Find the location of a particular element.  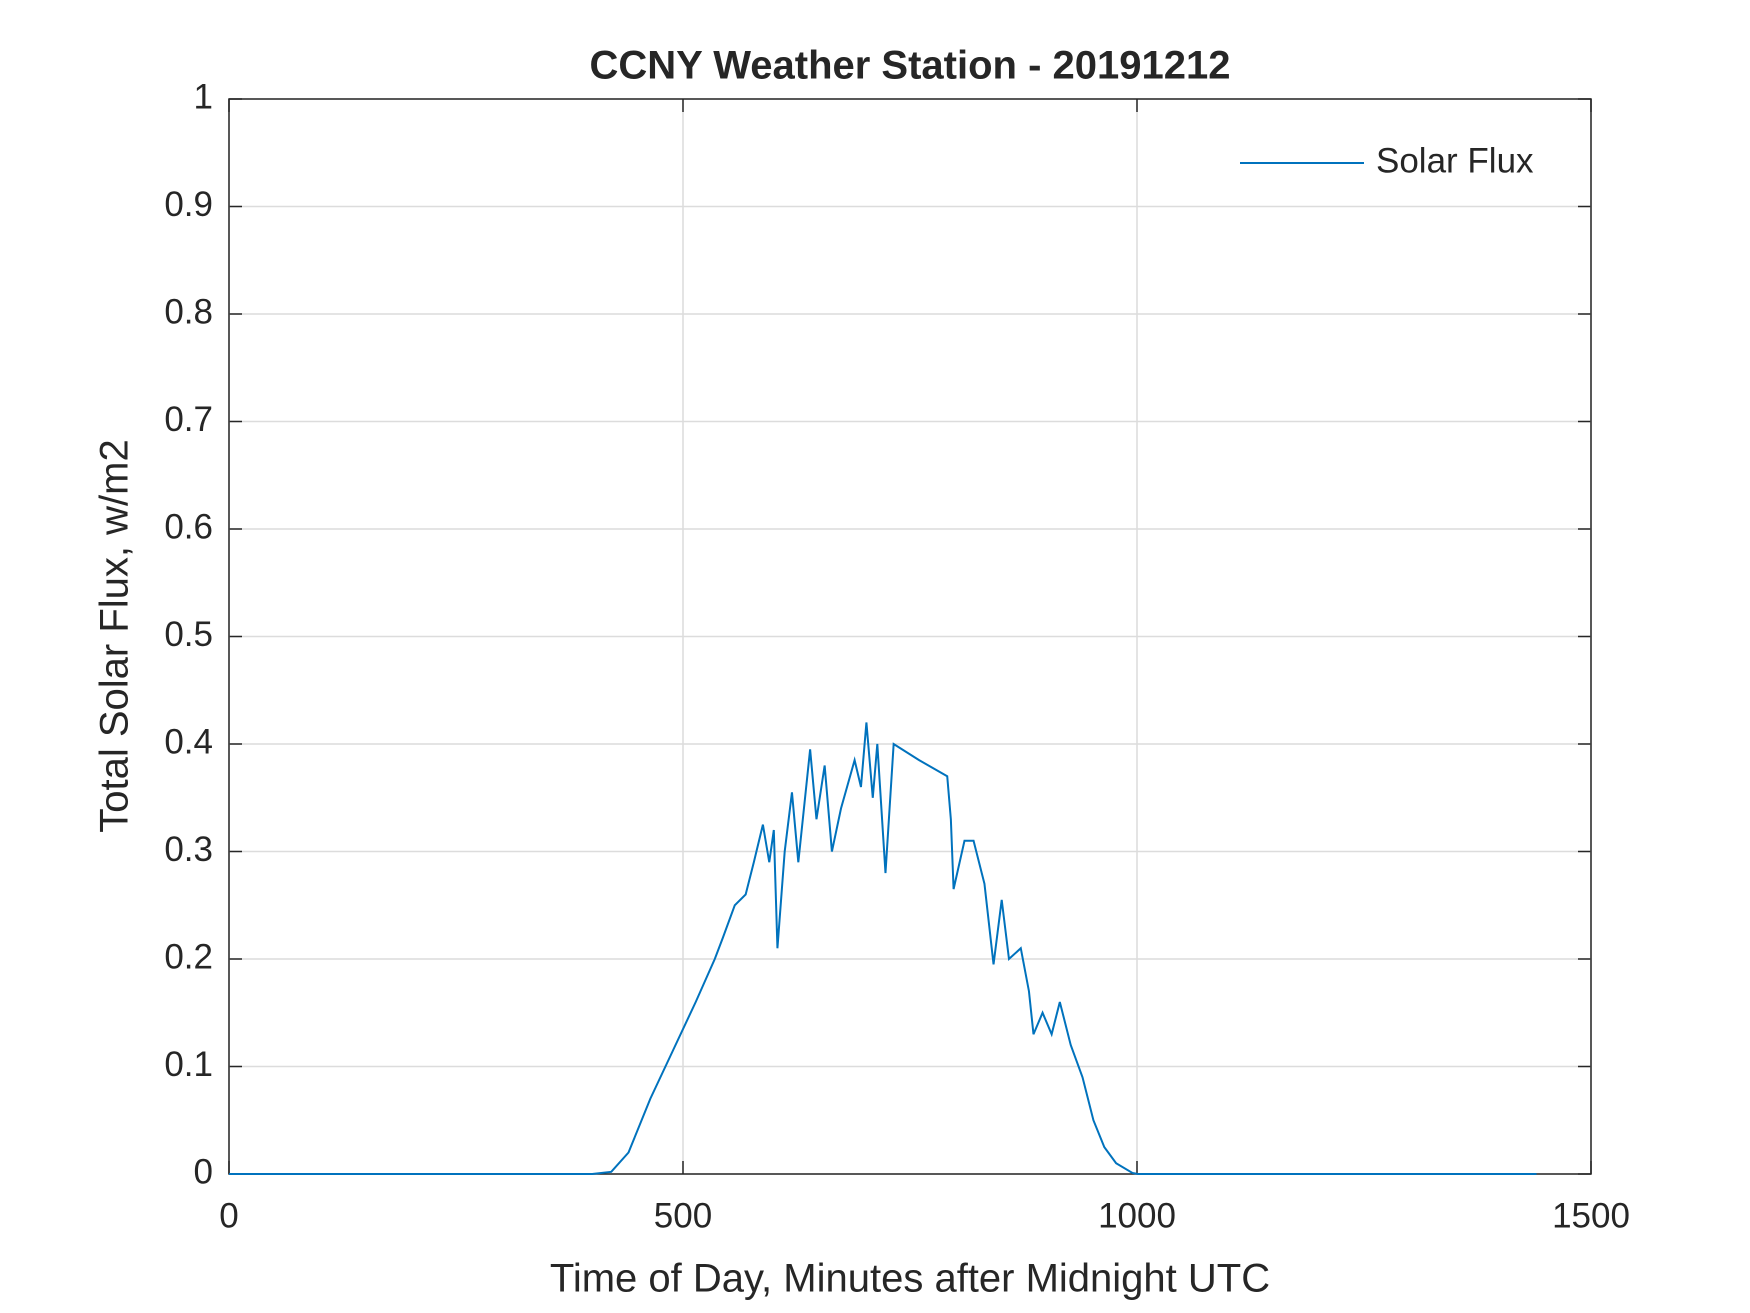

y-tick-label: 0.9 is located at coordinates (188, 204).